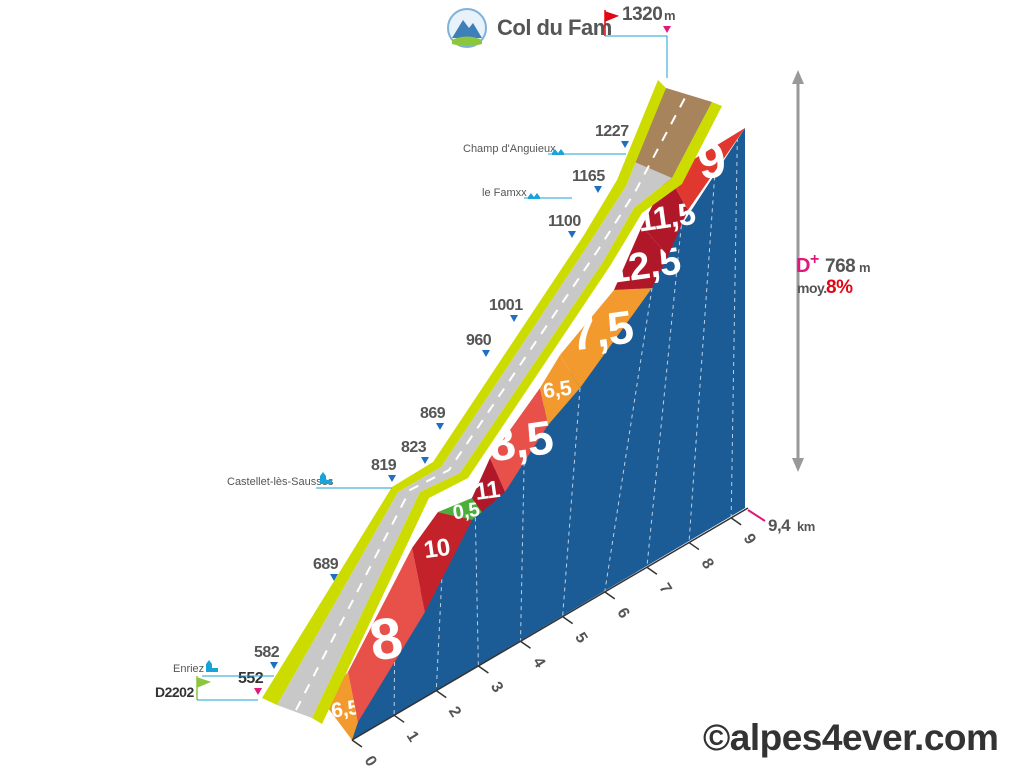 The height and width of the screenshot is (768, 1024). What do you see at coordinates (806, 526) in the screenshot?
I see `distance-unit: km` at bounding box center [806, 526].